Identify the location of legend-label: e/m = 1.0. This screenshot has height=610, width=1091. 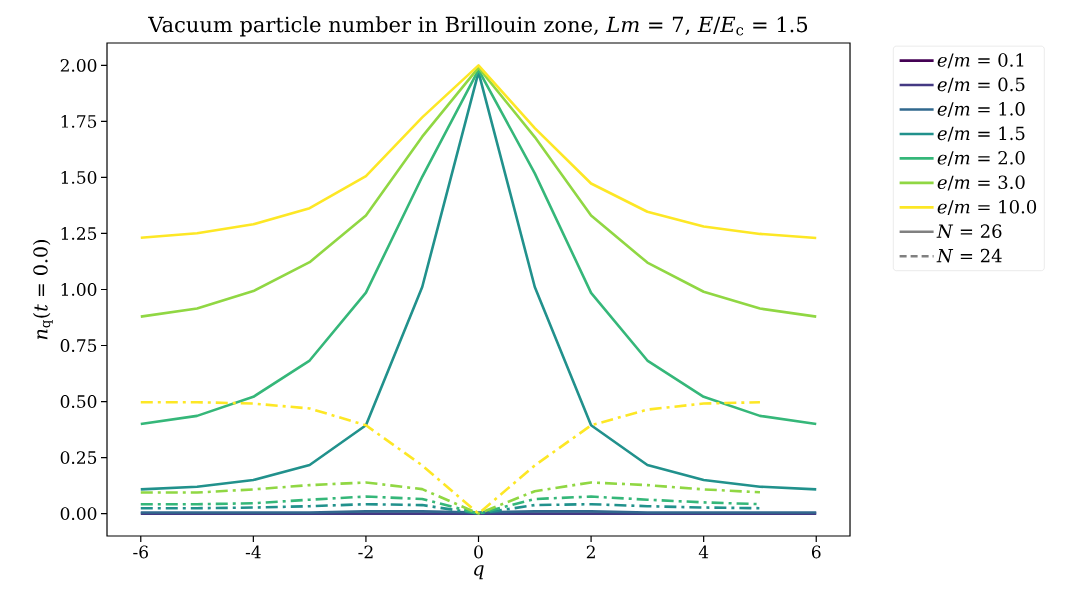
(981, 110).